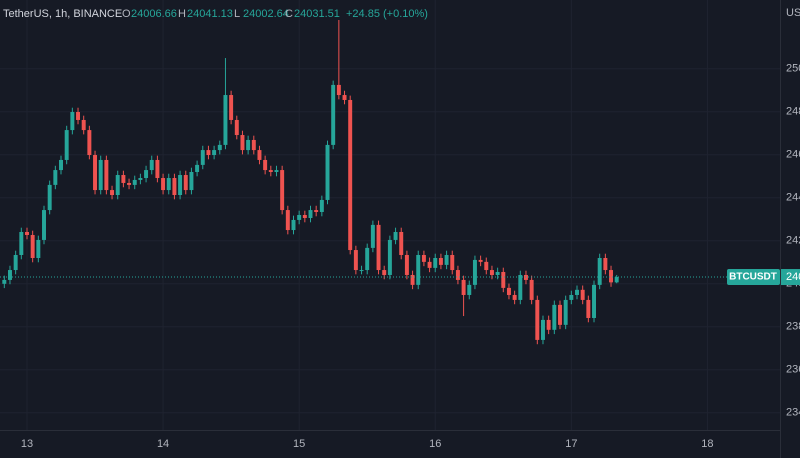 The width and height of the screenshot is (800, 458). I want to click on ohlc-value: 24002.64, so click(266, 14).